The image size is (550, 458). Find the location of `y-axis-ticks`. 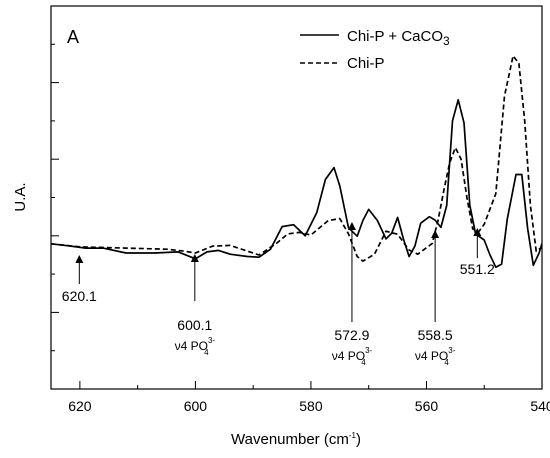

y-axis-ticks is located at coordinates (55, 197).